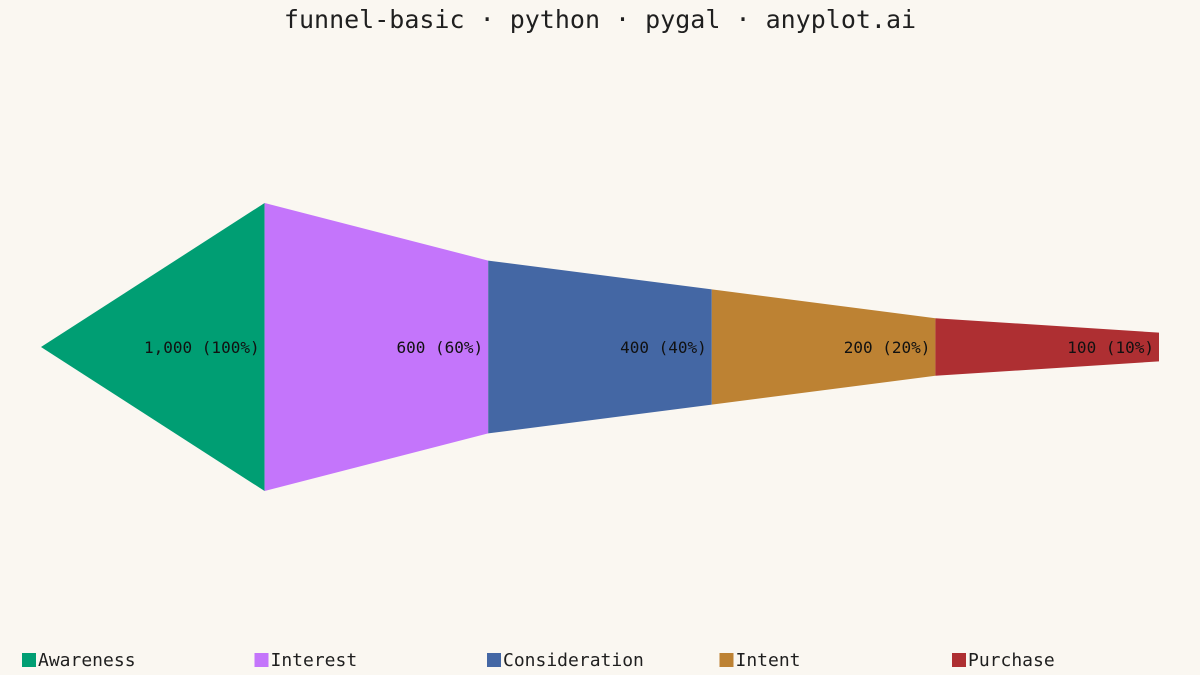 The width and height of the screenshot is (1200, 675). What do you see at coordinates (573, 660) in the screenshot?
I see `legend-label: Consideration` at bounding box center [573, 660].